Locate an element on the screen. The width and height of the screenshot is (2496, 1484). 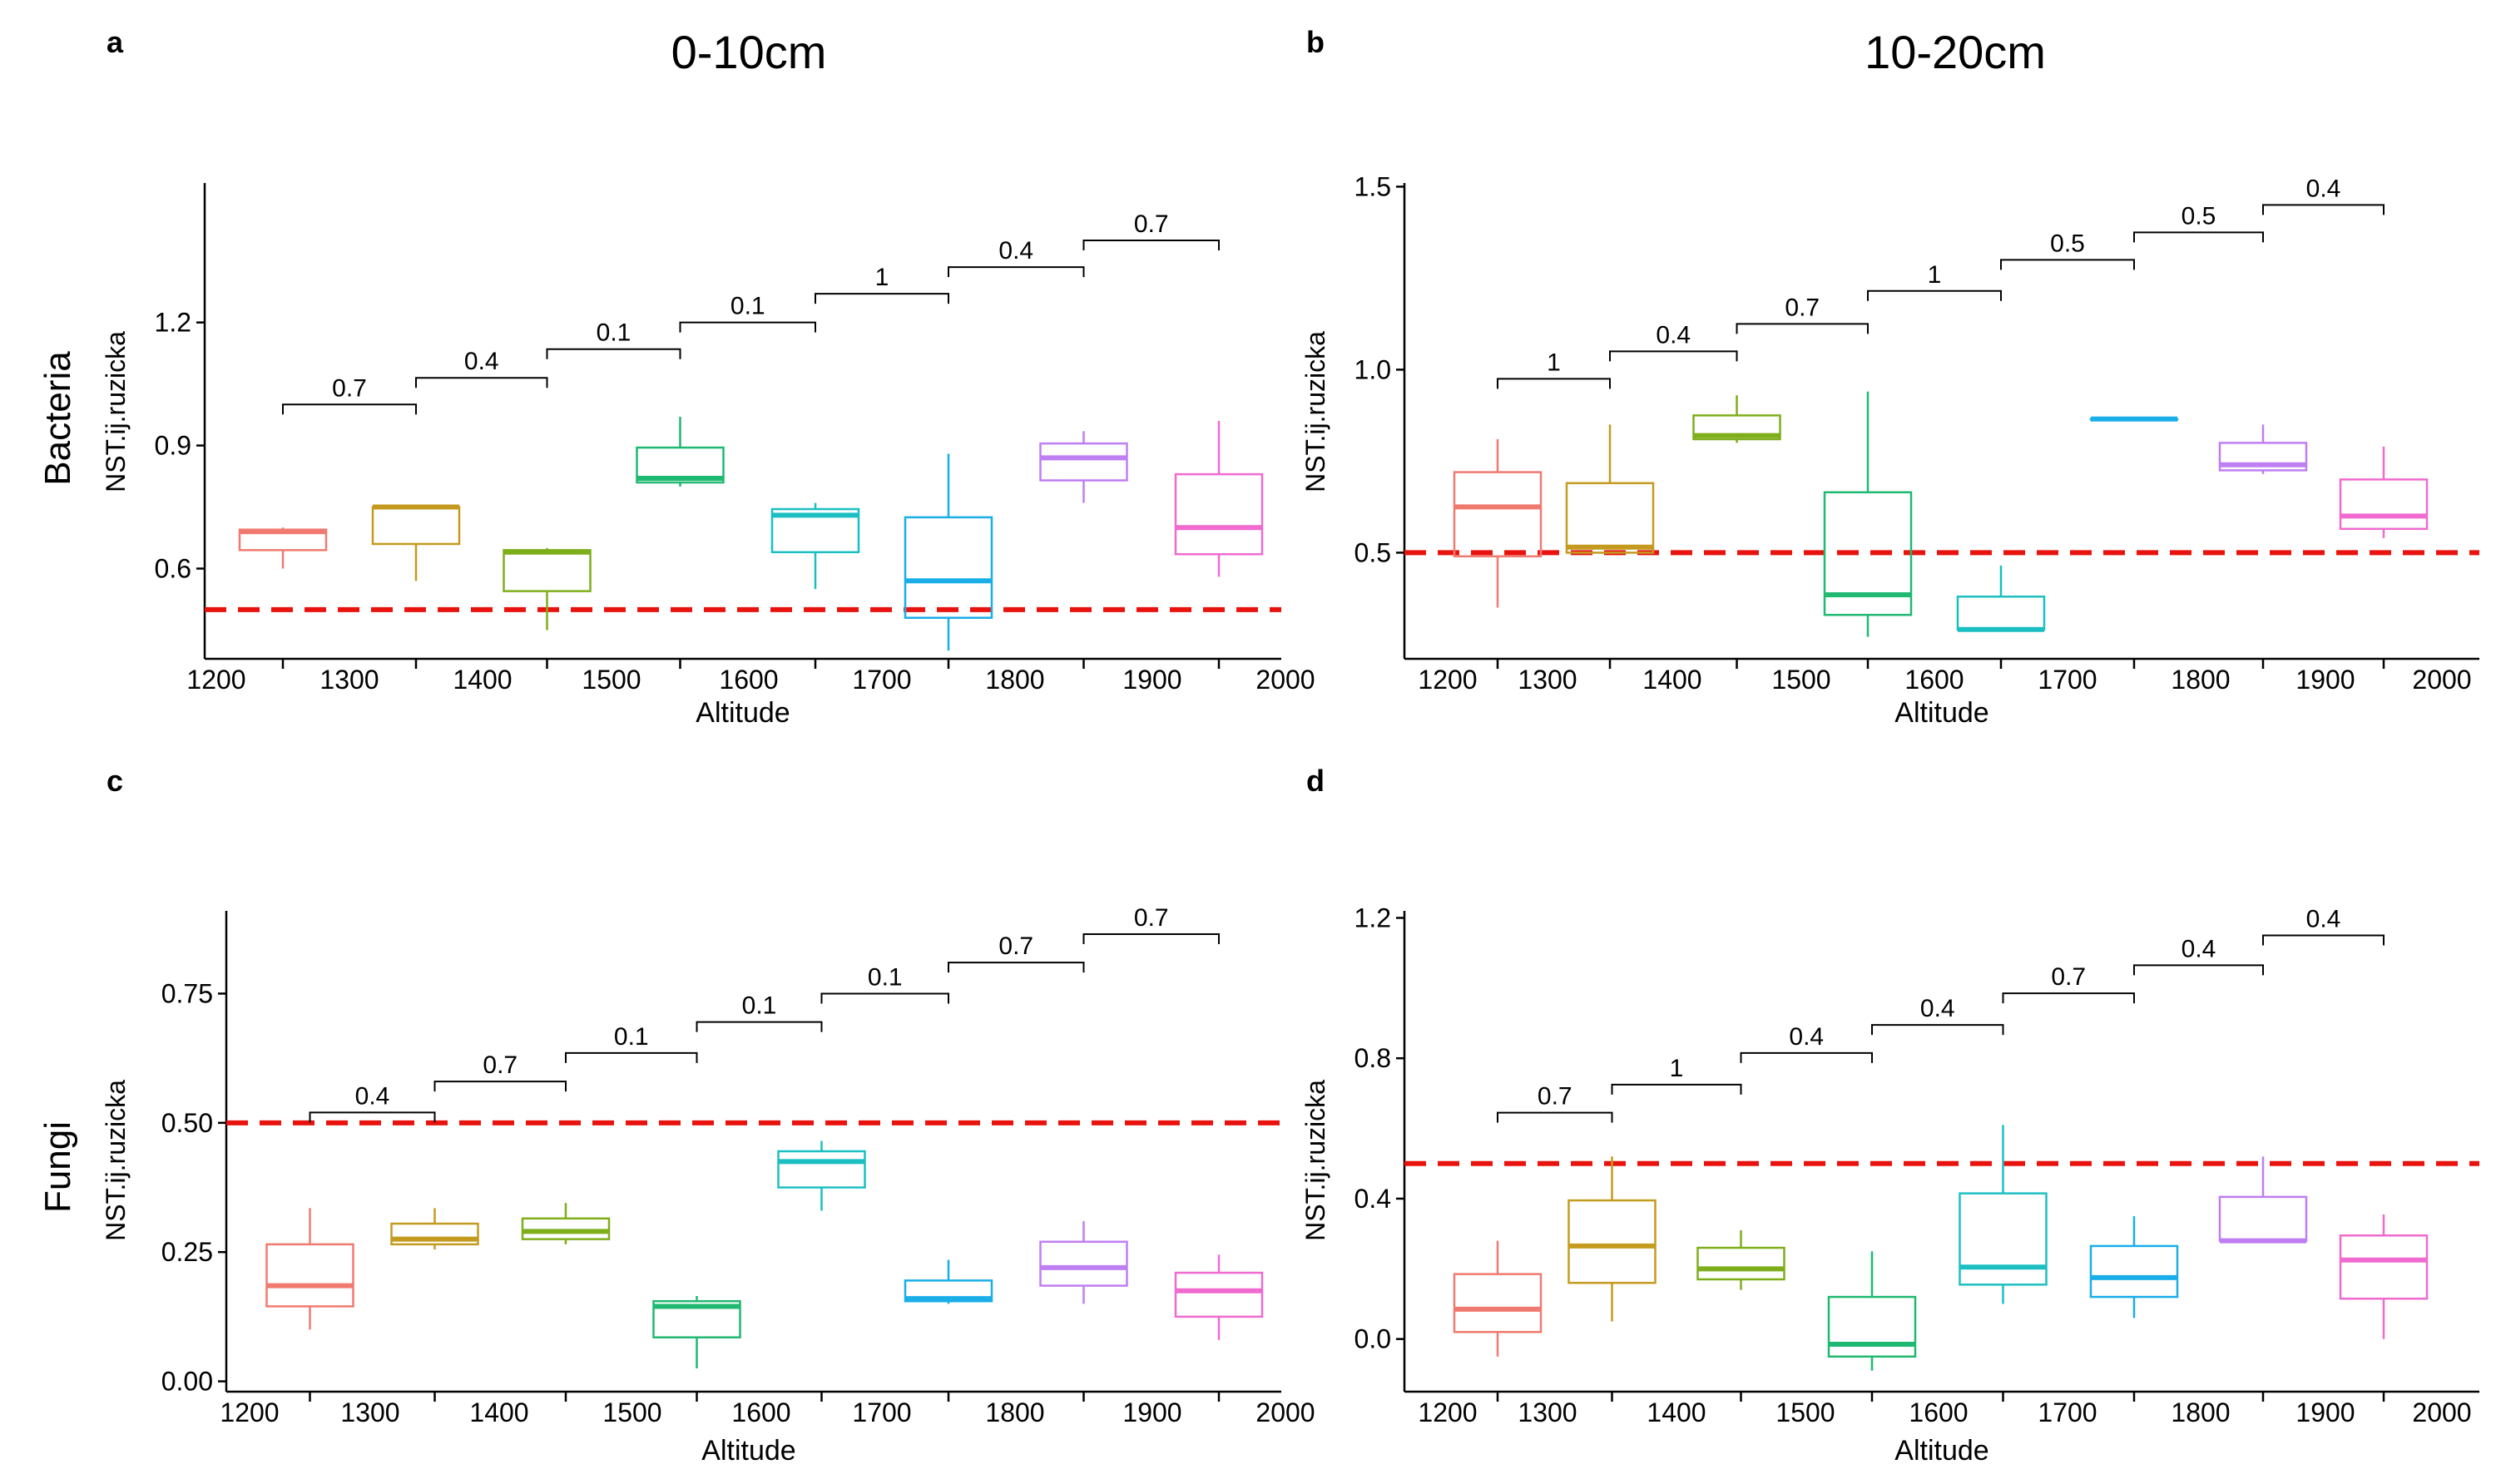
panel-letter-c: c is located at coordinates (115, 781).